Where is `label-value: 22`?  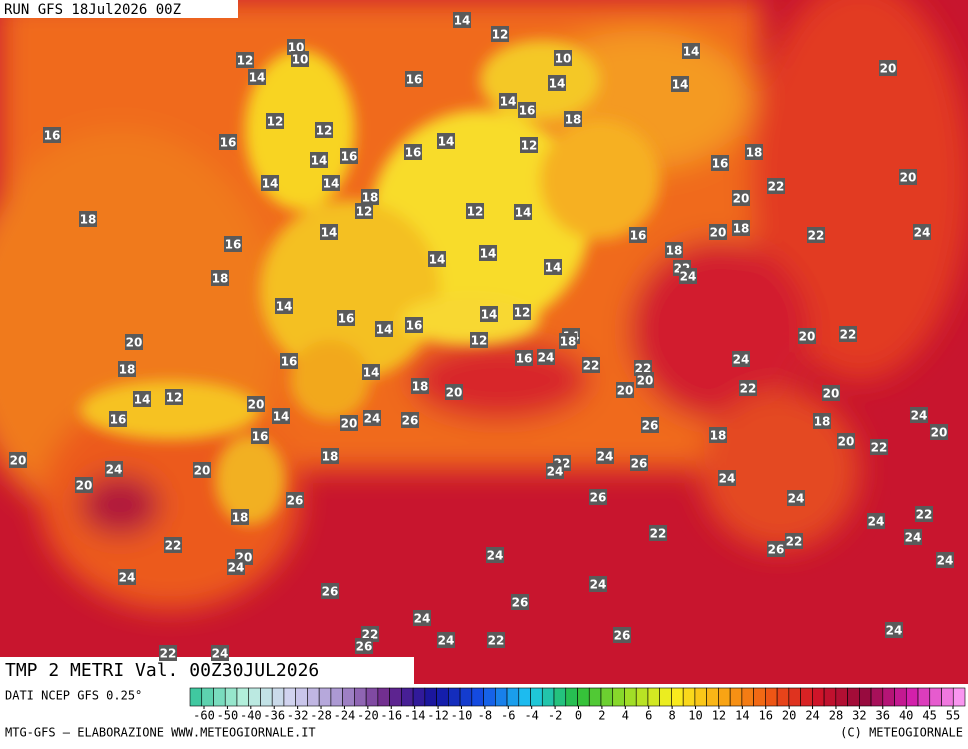
label-value: 22 is located at coordinates (496, 641).